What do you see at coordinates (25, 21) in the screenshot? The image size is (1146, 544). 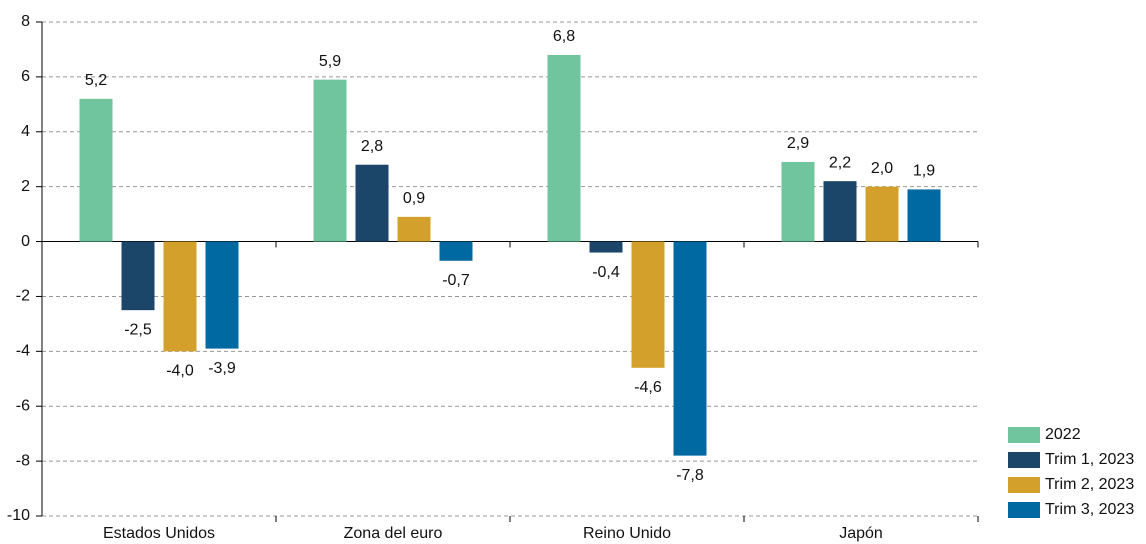 I see `y-tick-label: 8` at bounding box center [25, 21].